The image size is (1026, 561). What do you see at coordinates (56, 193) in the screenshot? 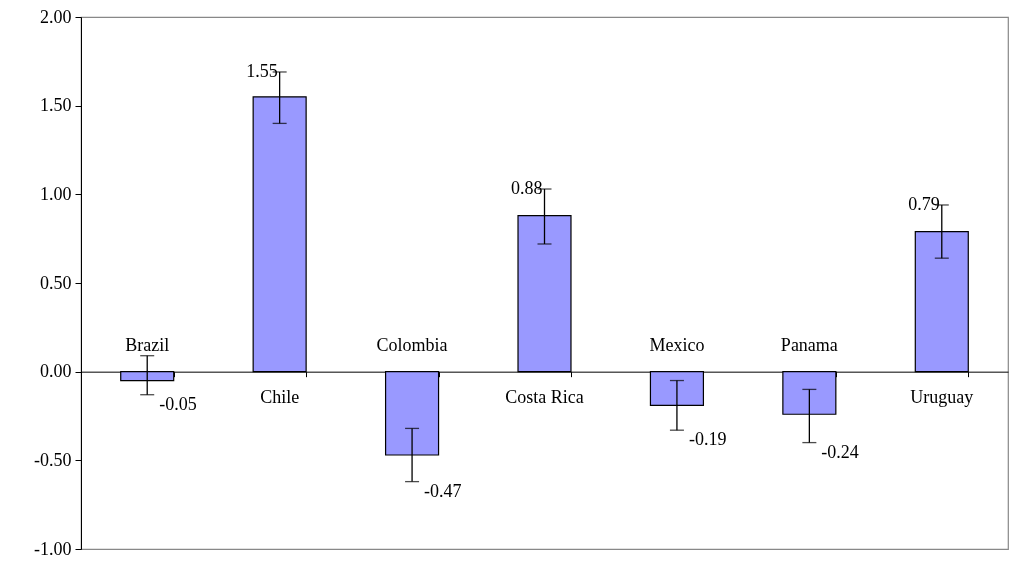
I see `y-tick-label: 1.00` at bounding box center [56, 193].